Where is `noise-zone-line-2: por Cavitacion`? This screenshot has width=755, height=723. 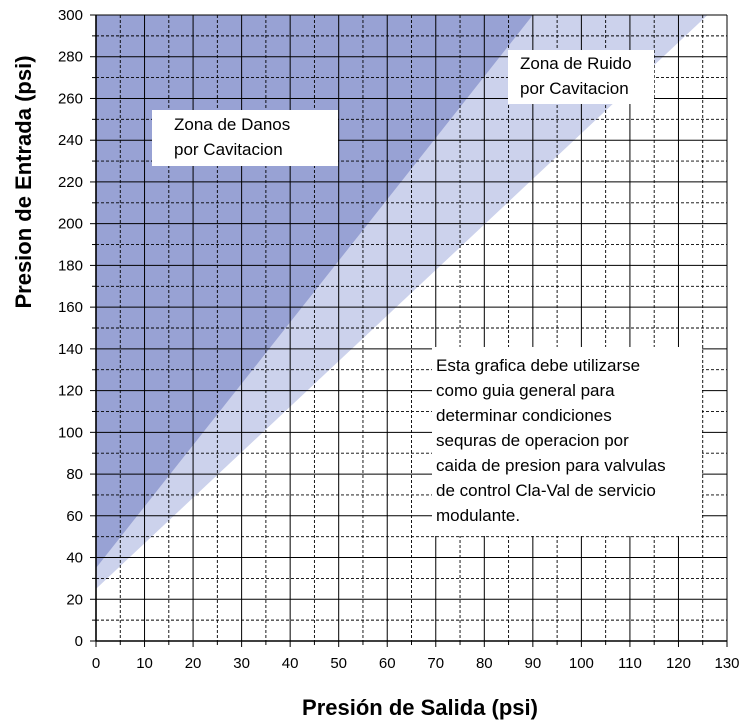 noise-zone-line-2: por Cavitacion is located at coordinates (574, 88).